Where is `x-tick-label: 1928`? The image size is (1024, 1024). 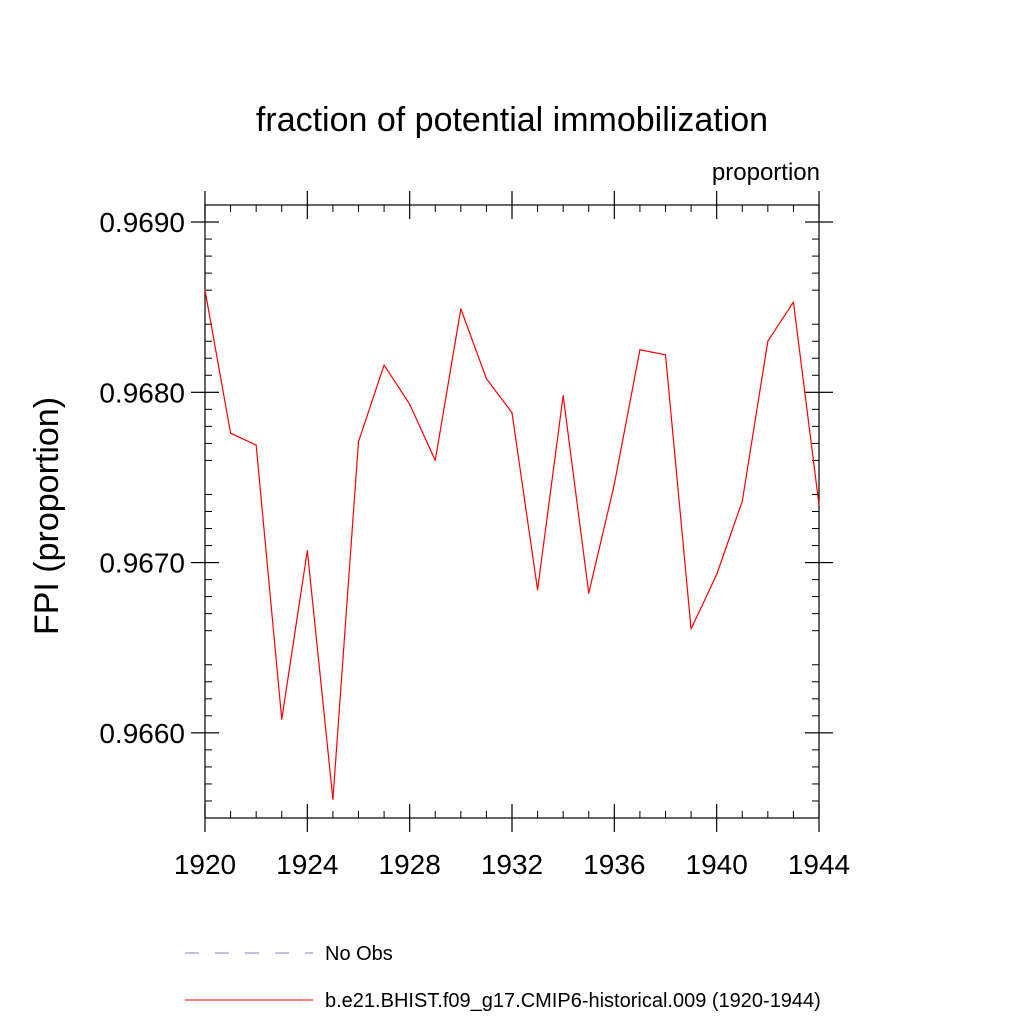
x-tick-label: 1928 is located at coordinates (410, 864).